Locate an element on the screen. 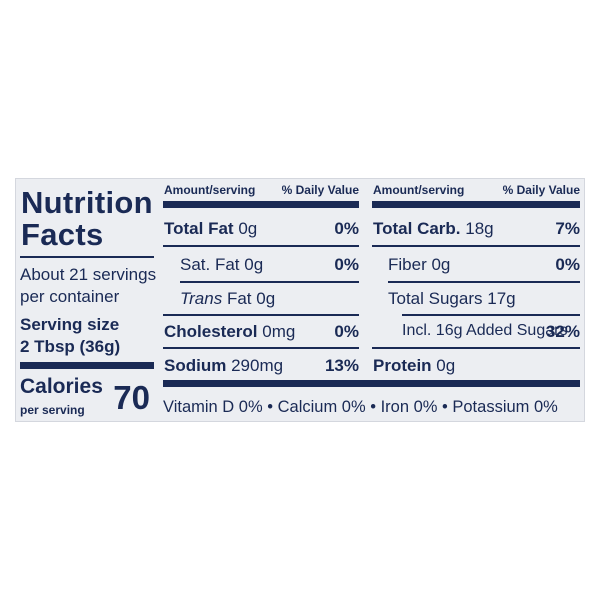 The image size is (600, 600). dv-cholesterol: 0% is located at coordinates (346, 331).